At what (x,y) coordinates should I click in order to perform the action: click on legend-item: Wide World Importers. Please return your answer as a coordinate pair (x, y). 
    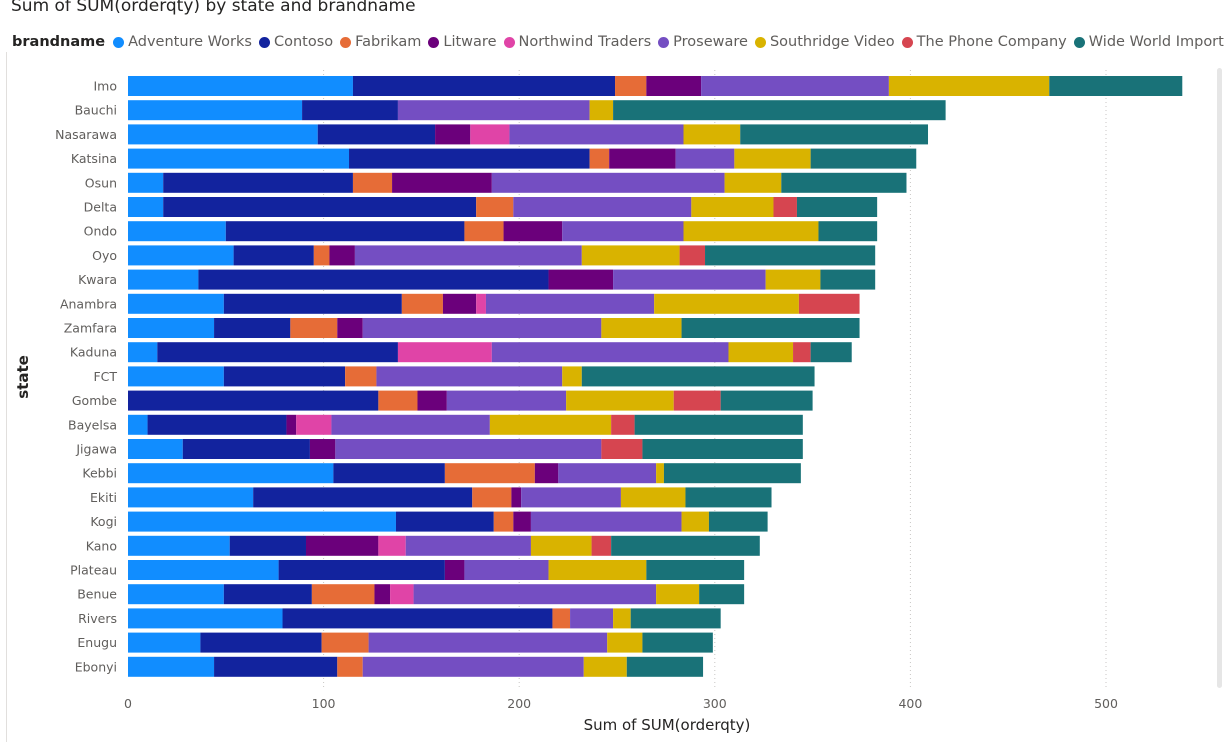
    Looking at the image, I should click on (1148, 42).